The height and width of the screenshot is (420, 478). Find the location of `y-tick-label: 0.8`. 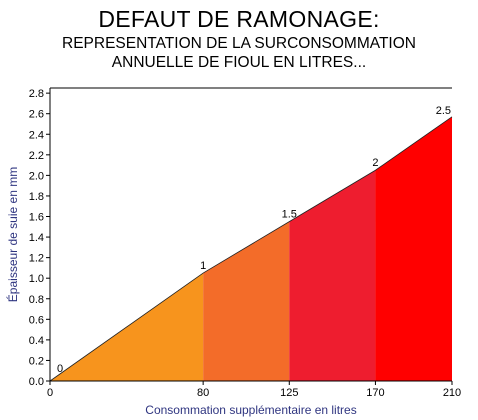

y-tick-label: 0.8 is located at coordinates (36, 300).